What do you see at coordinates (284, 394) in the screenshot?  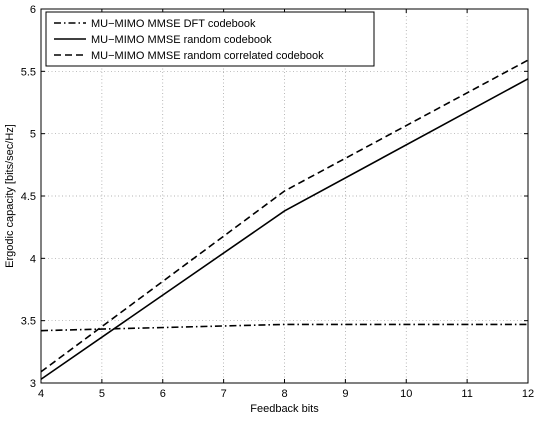 I see `x-tick-label: 8` at bounding box center [284, 394].